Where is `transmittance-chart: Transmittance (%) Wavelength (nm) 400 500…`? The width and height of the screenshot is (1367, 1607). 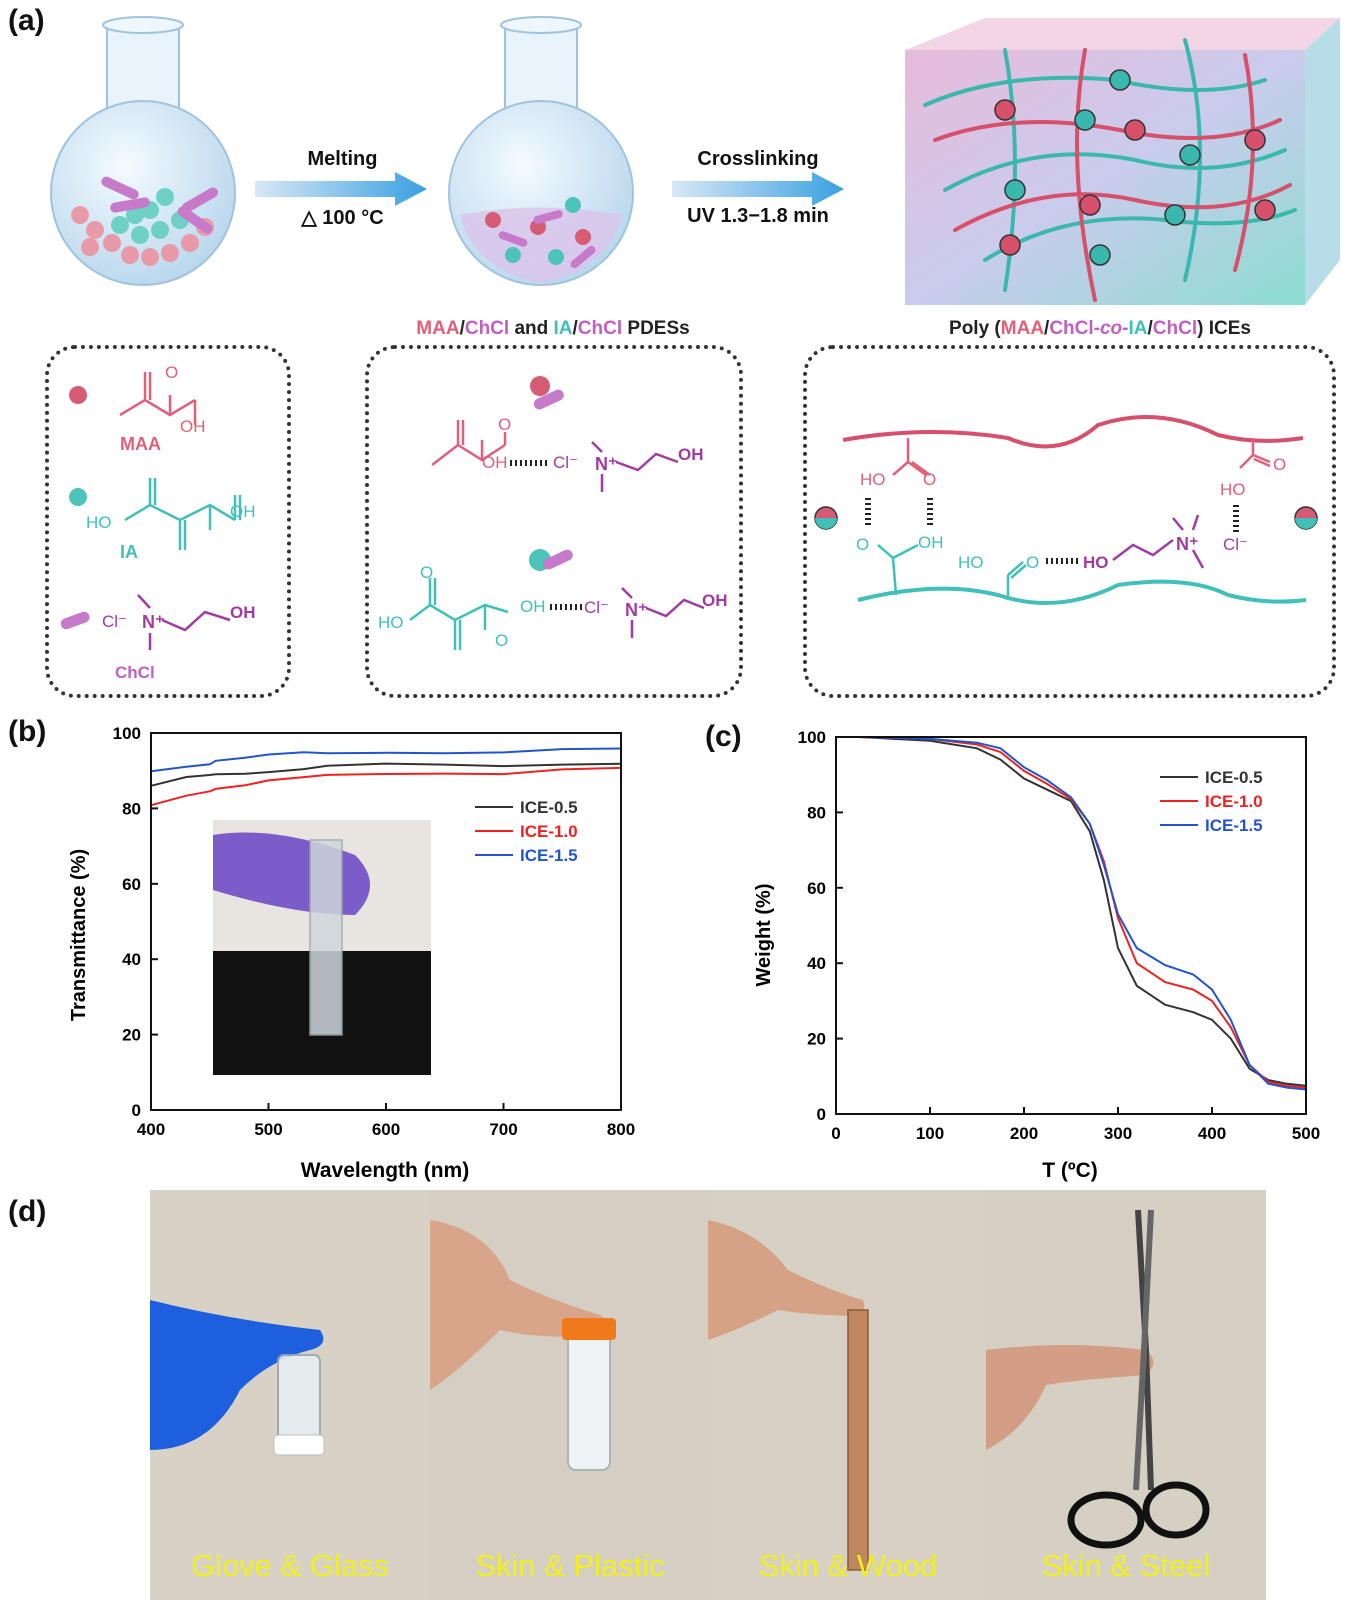 transmittance-chart: Transmittance (%) Wavelength (nm) 400 500… is located at coordinates (351, 953).